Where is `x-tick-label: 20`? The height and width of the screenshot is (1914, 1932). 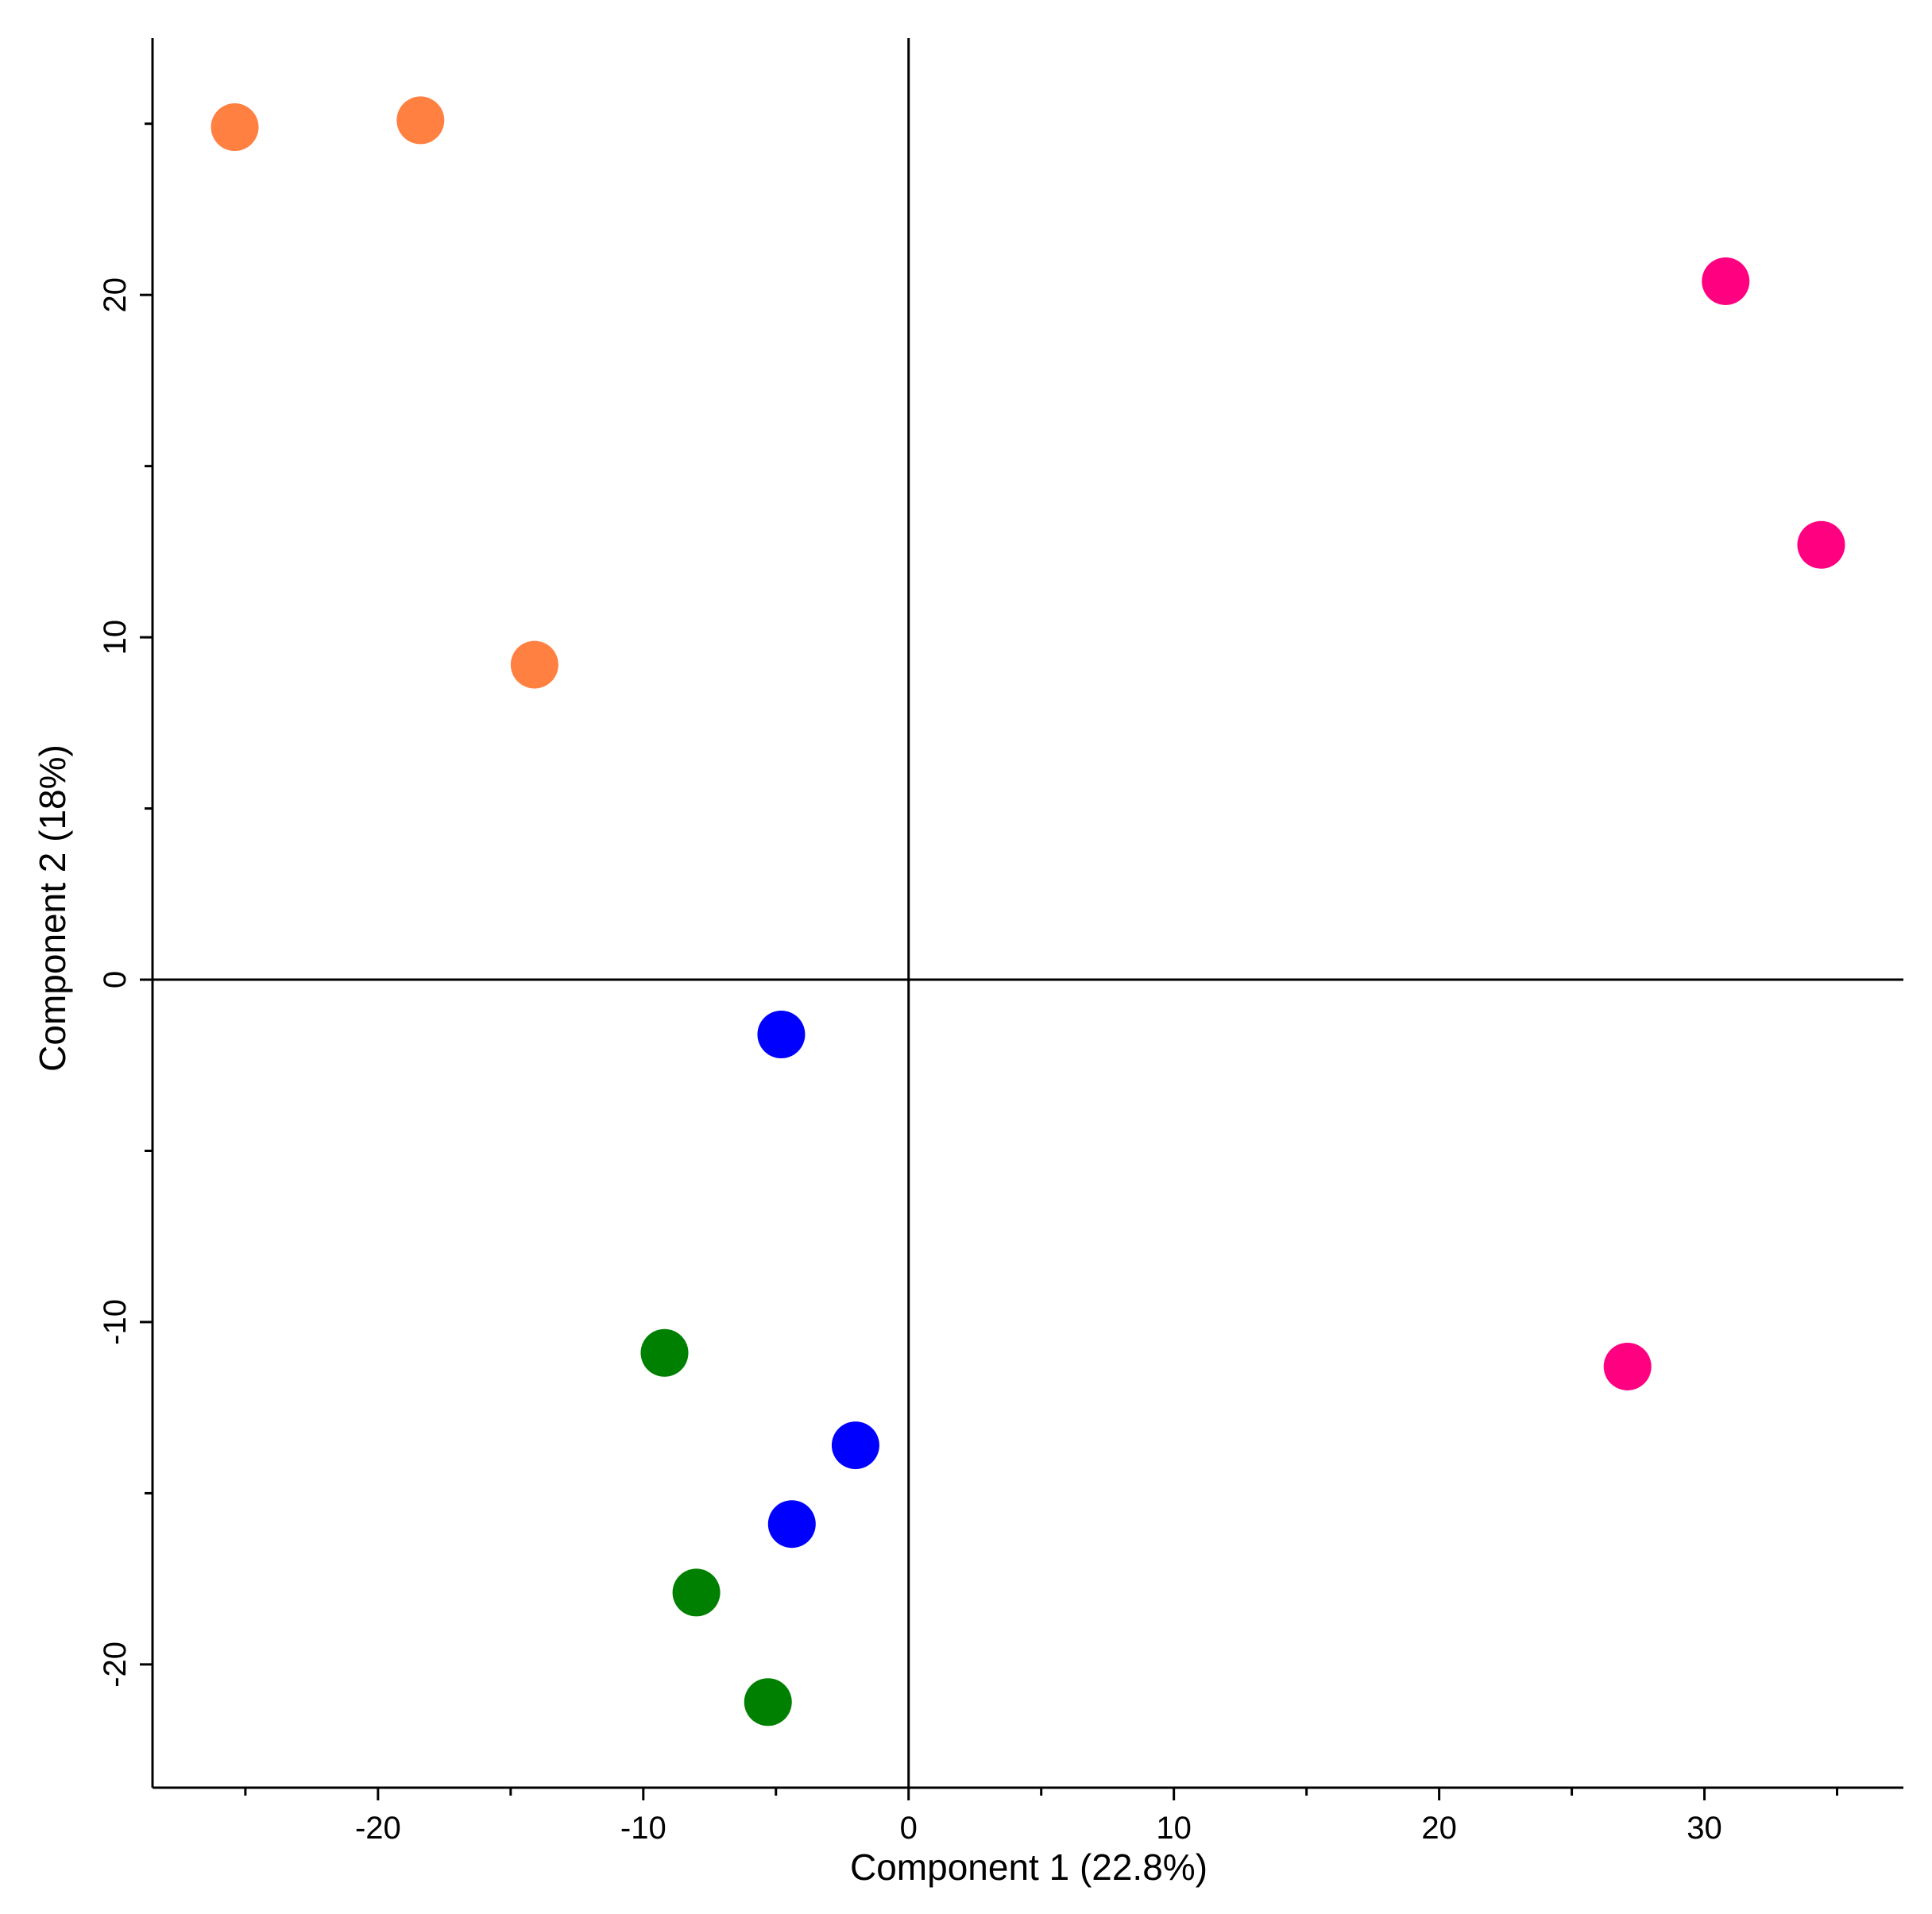
x-tick-label: 20 is located at coordinates (1439, 1828).